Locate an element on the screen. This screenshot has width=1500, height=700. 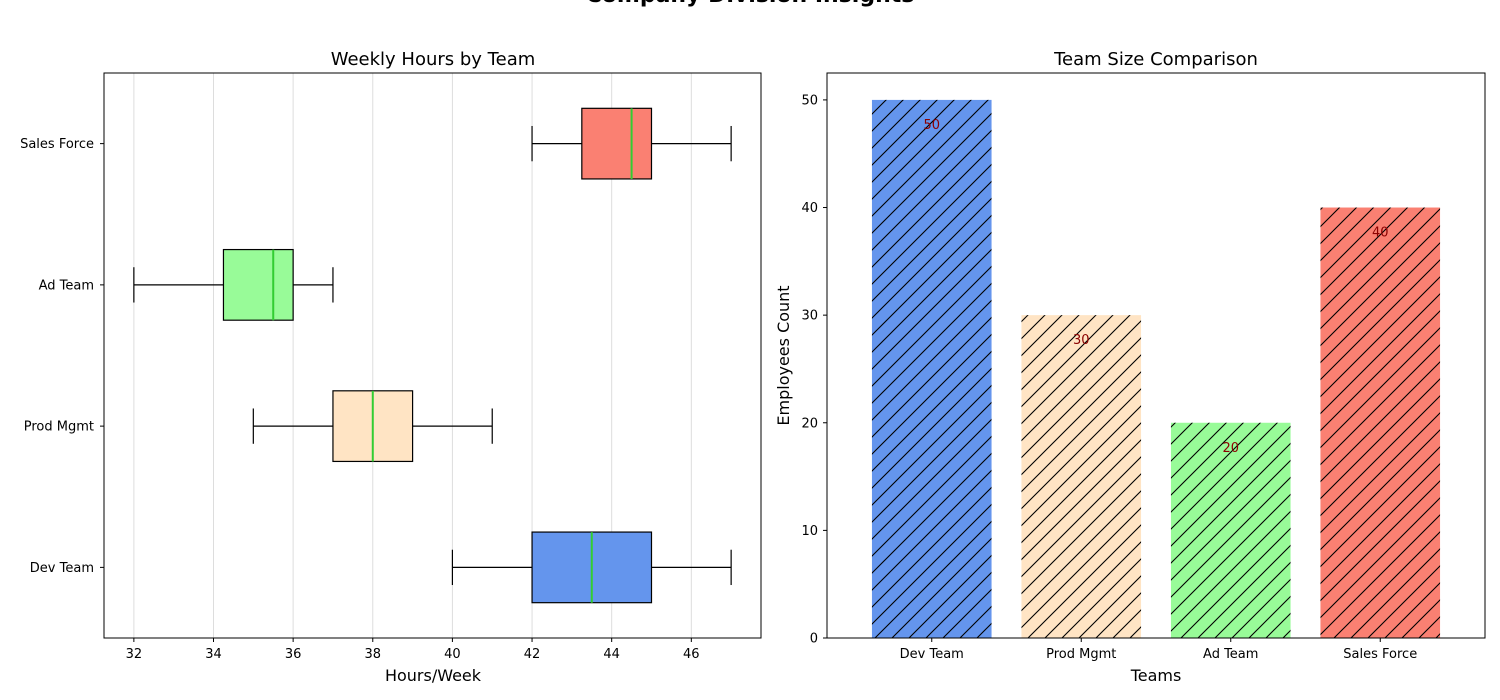
x-tick-label: 34 is located at coordinates (213, 654).